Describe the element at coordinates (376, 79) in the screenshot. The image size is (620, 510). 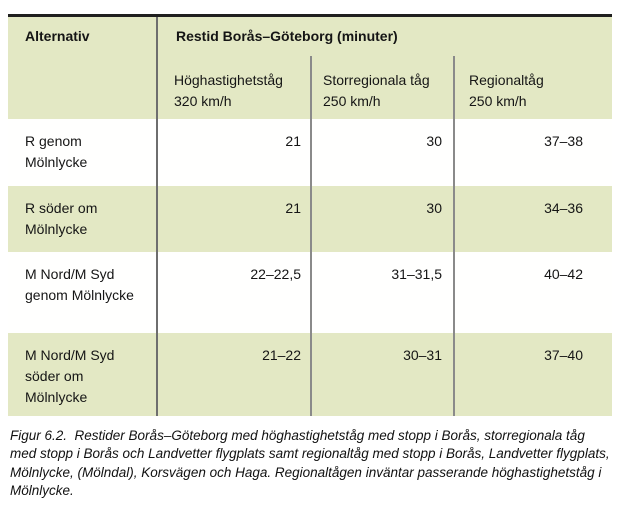
I see `column-label: Storregionala tåg` at that location.